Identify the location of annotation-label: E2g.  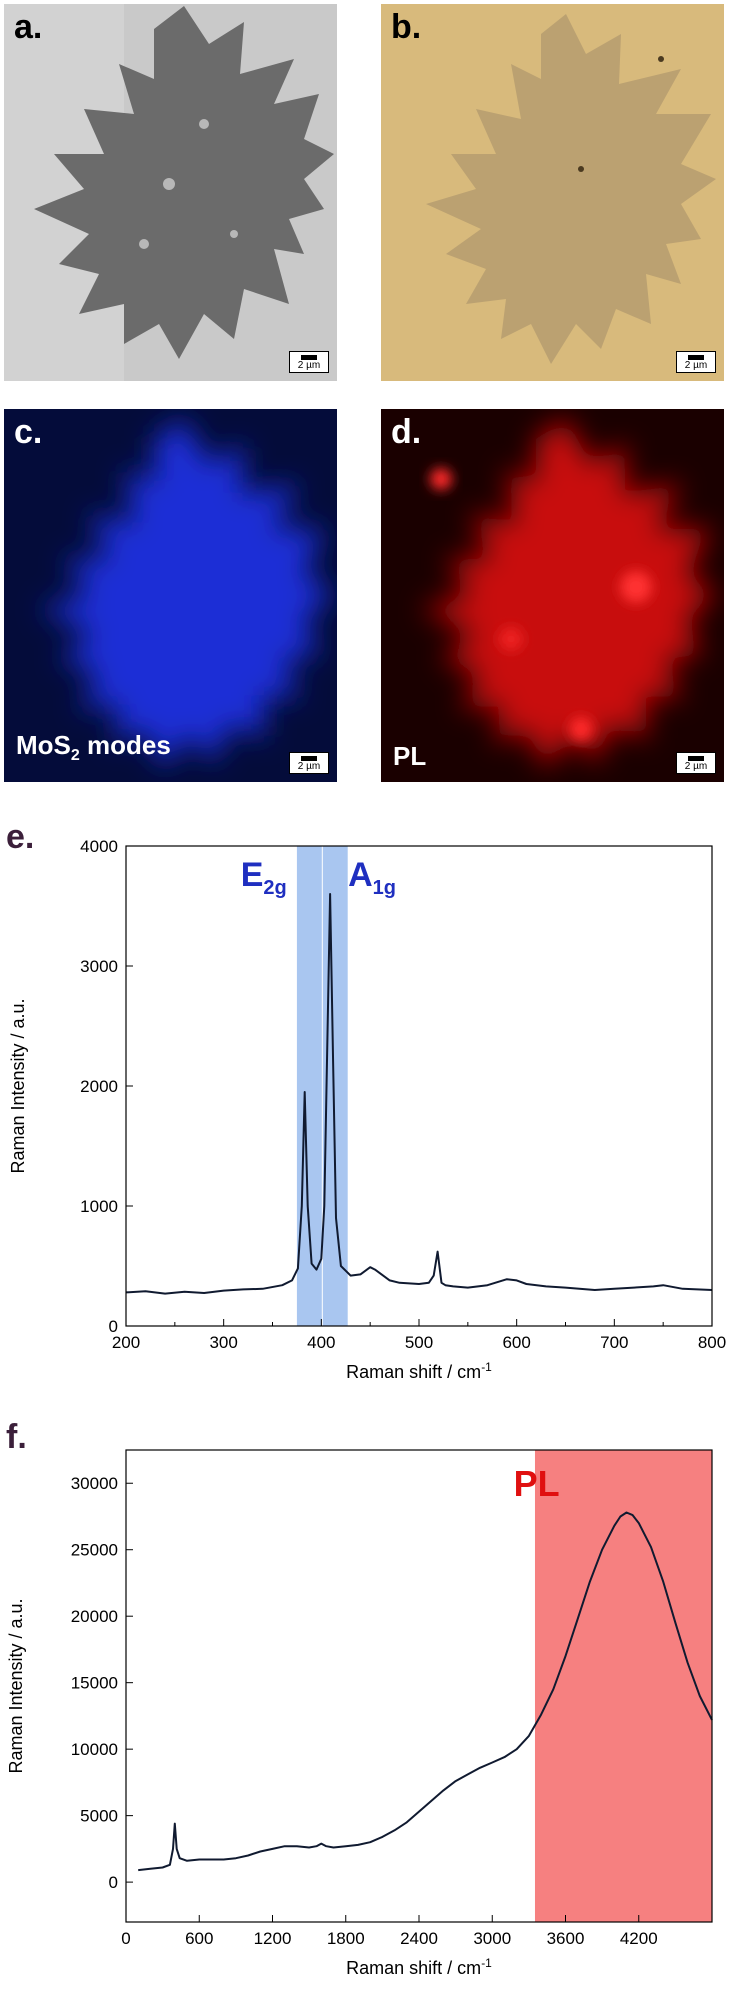
(264, 877).